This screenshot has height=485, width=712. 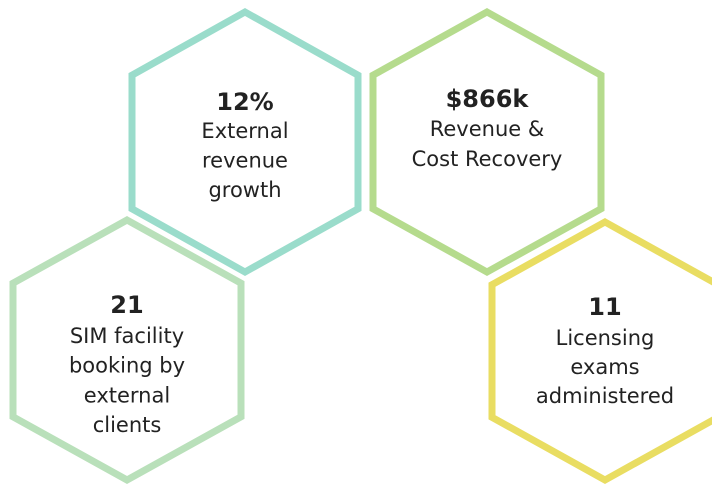 I want to click on stat-value: 11, so click(x=604, y=307).